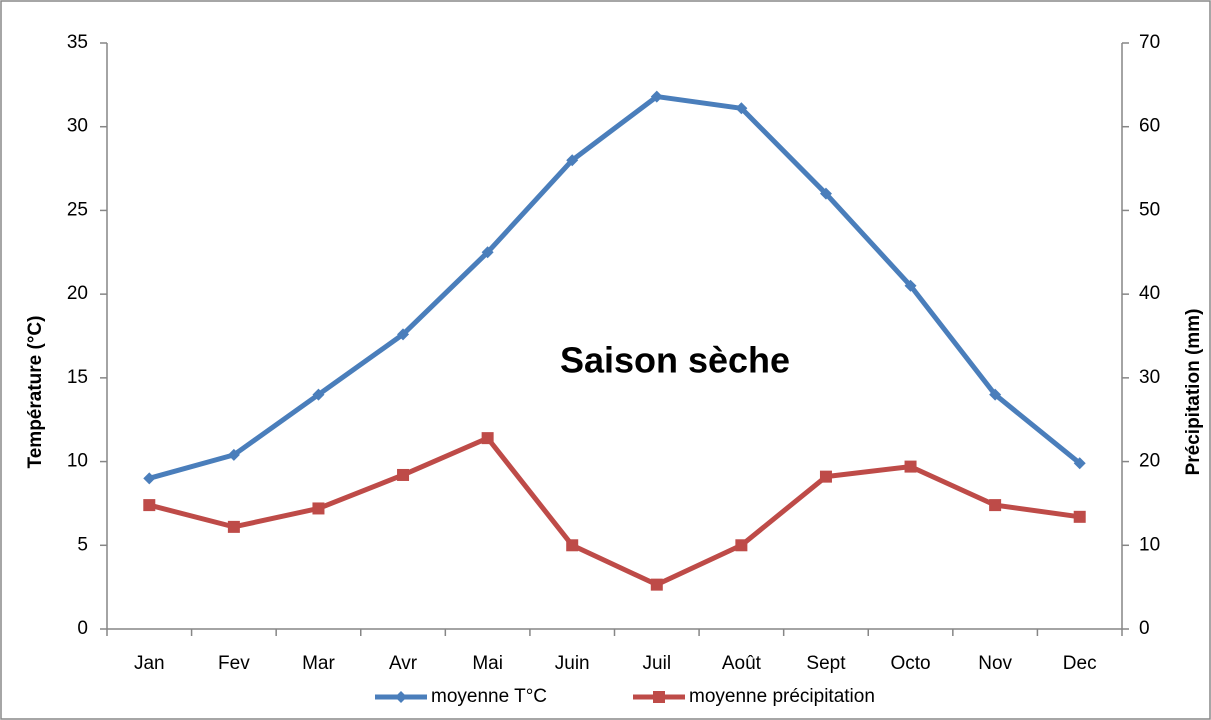  Describe the element at coordinates (782, 696) in the screenshot. I see `legend-label: moyenne précipitation` at that location.